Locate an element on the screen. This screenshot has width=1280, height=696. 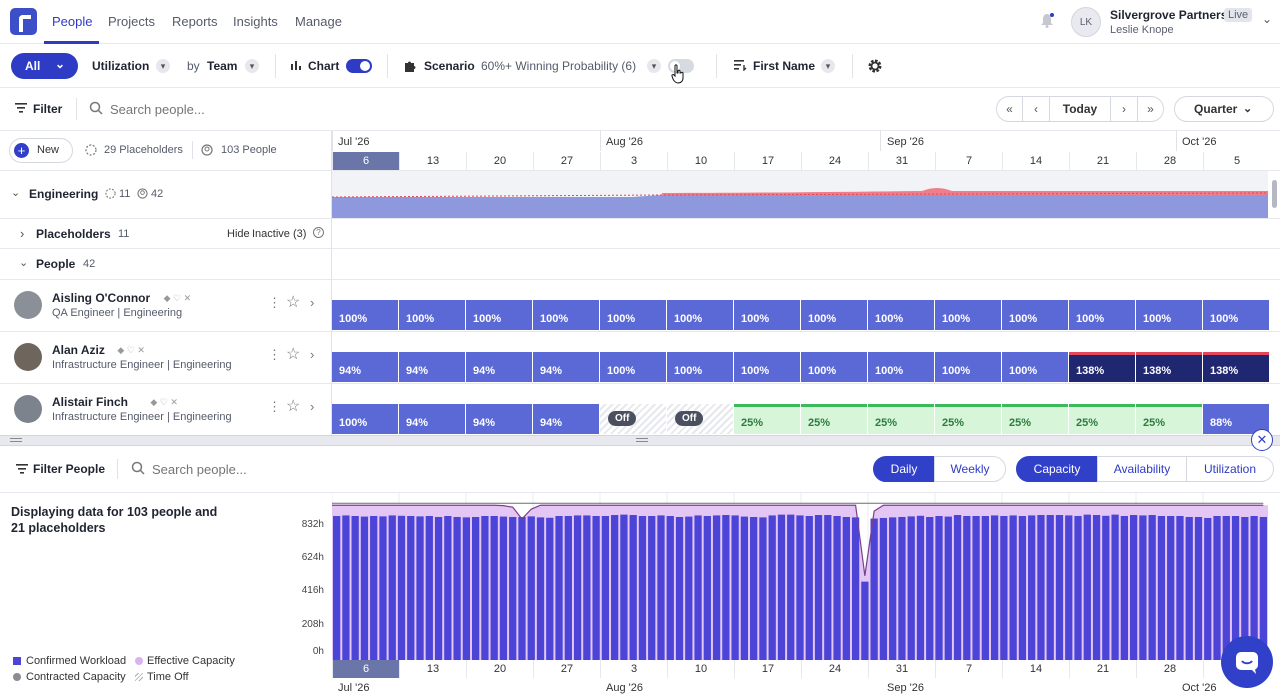
nav-tab-projects: Projects is located at coordinates (131, 21).